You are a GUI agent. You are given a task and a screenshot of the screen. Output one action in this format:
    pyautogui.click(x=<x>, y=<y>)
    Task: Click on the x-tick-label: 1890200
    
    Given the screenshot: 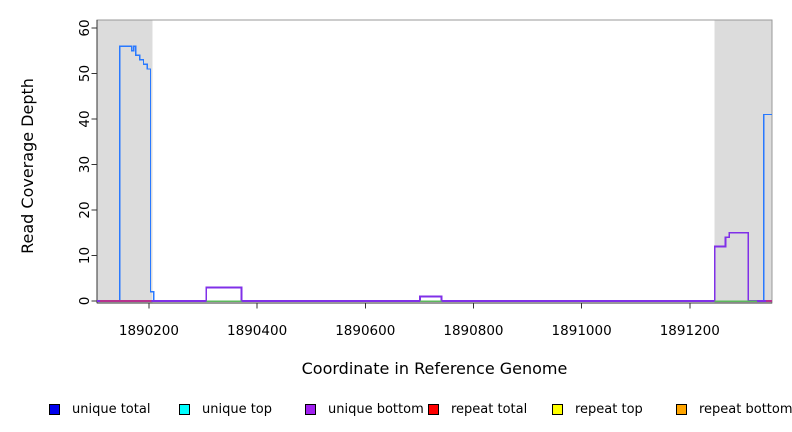 What is the action you would take?
    pyautogui.click(x=149, y=331)
    